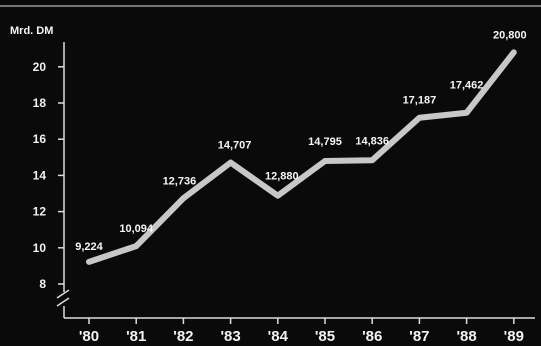 The width and height of the screenshot is (541, 346). Describe the element at coordinates (42, 284) in the screenshot. I see `y-tick-label: 8` at that location.